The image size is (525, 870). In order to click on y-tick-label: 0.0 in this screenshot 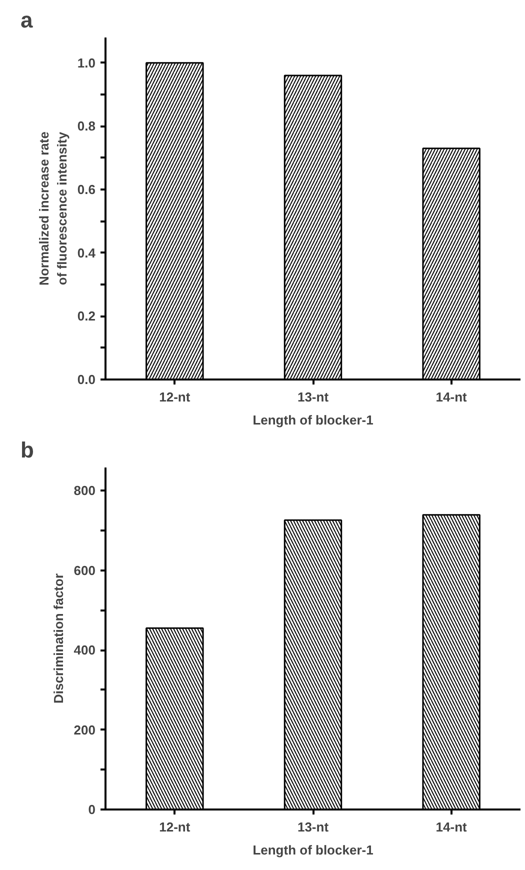, I will do `click(86, 379)`.